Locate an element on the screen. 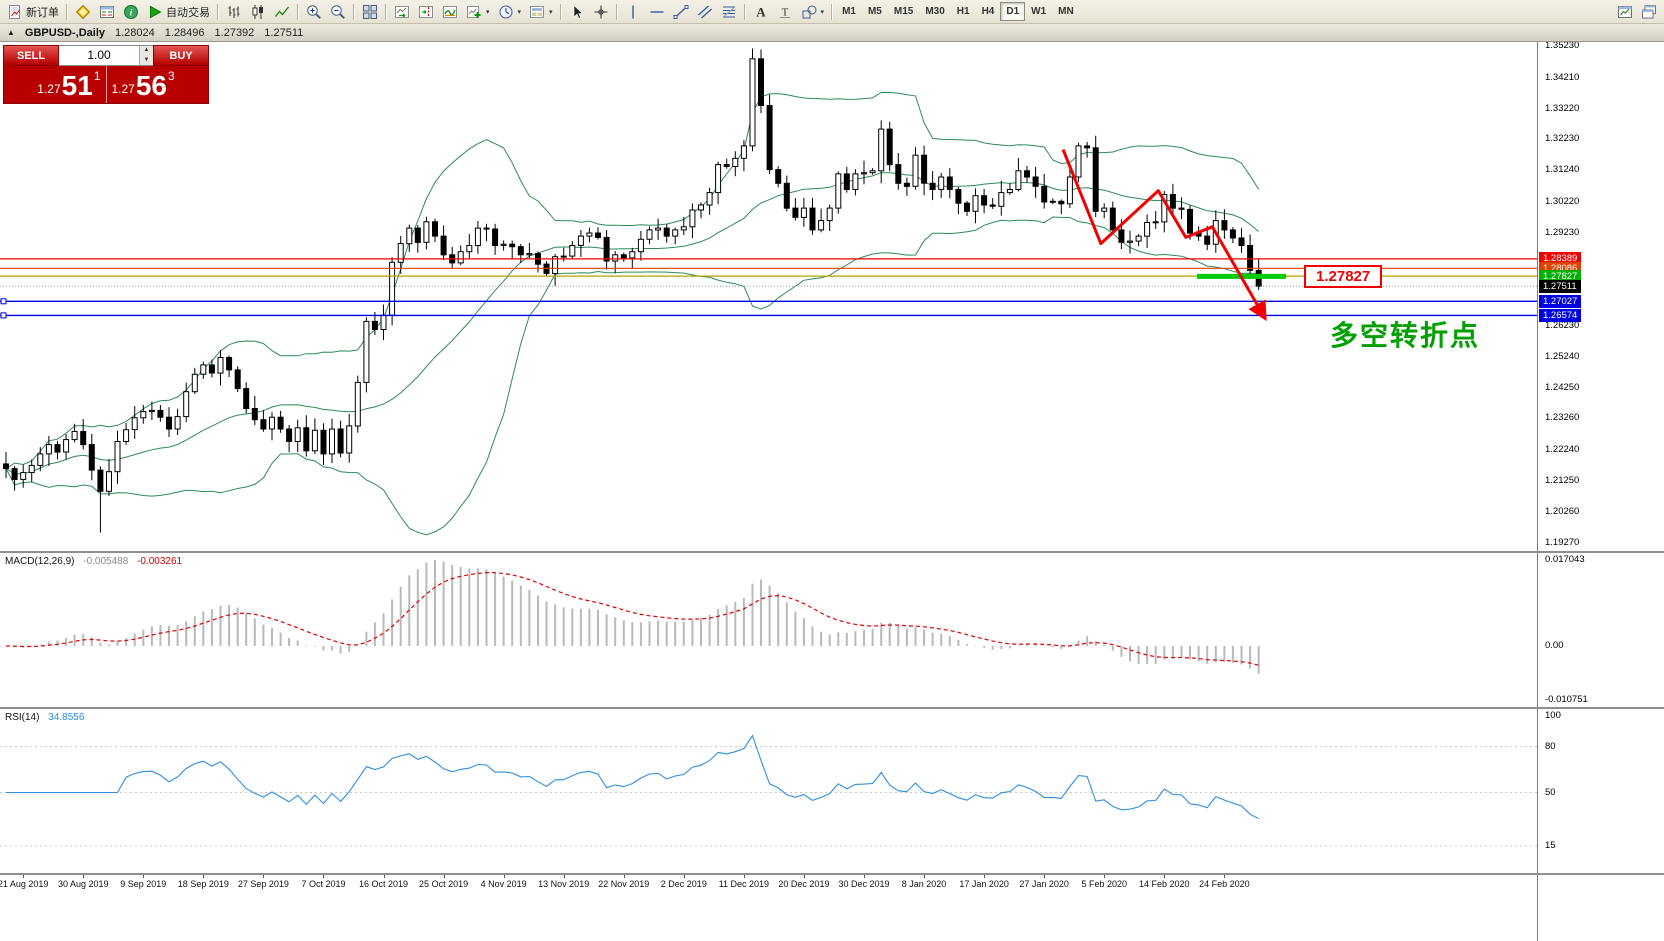 This screenshot has width=1664, height=941. editor-icon is located at coordinates (83, 12).